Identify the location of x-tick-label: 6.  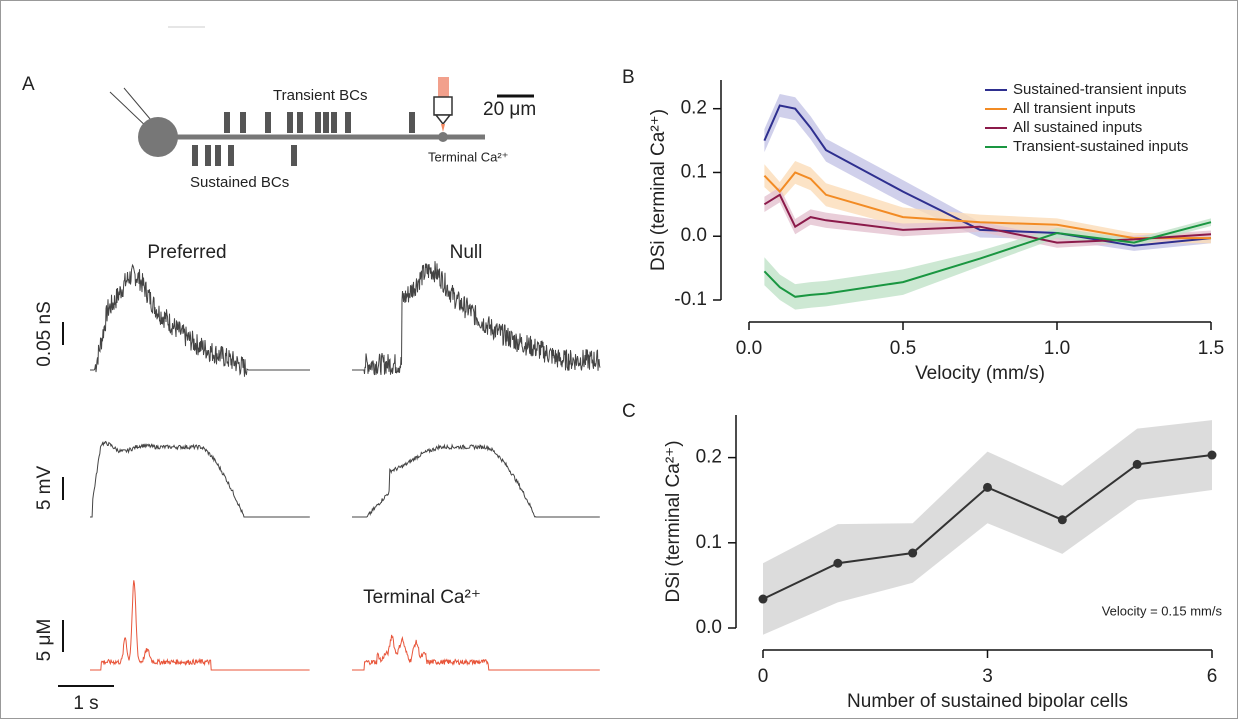
(1212, 676).